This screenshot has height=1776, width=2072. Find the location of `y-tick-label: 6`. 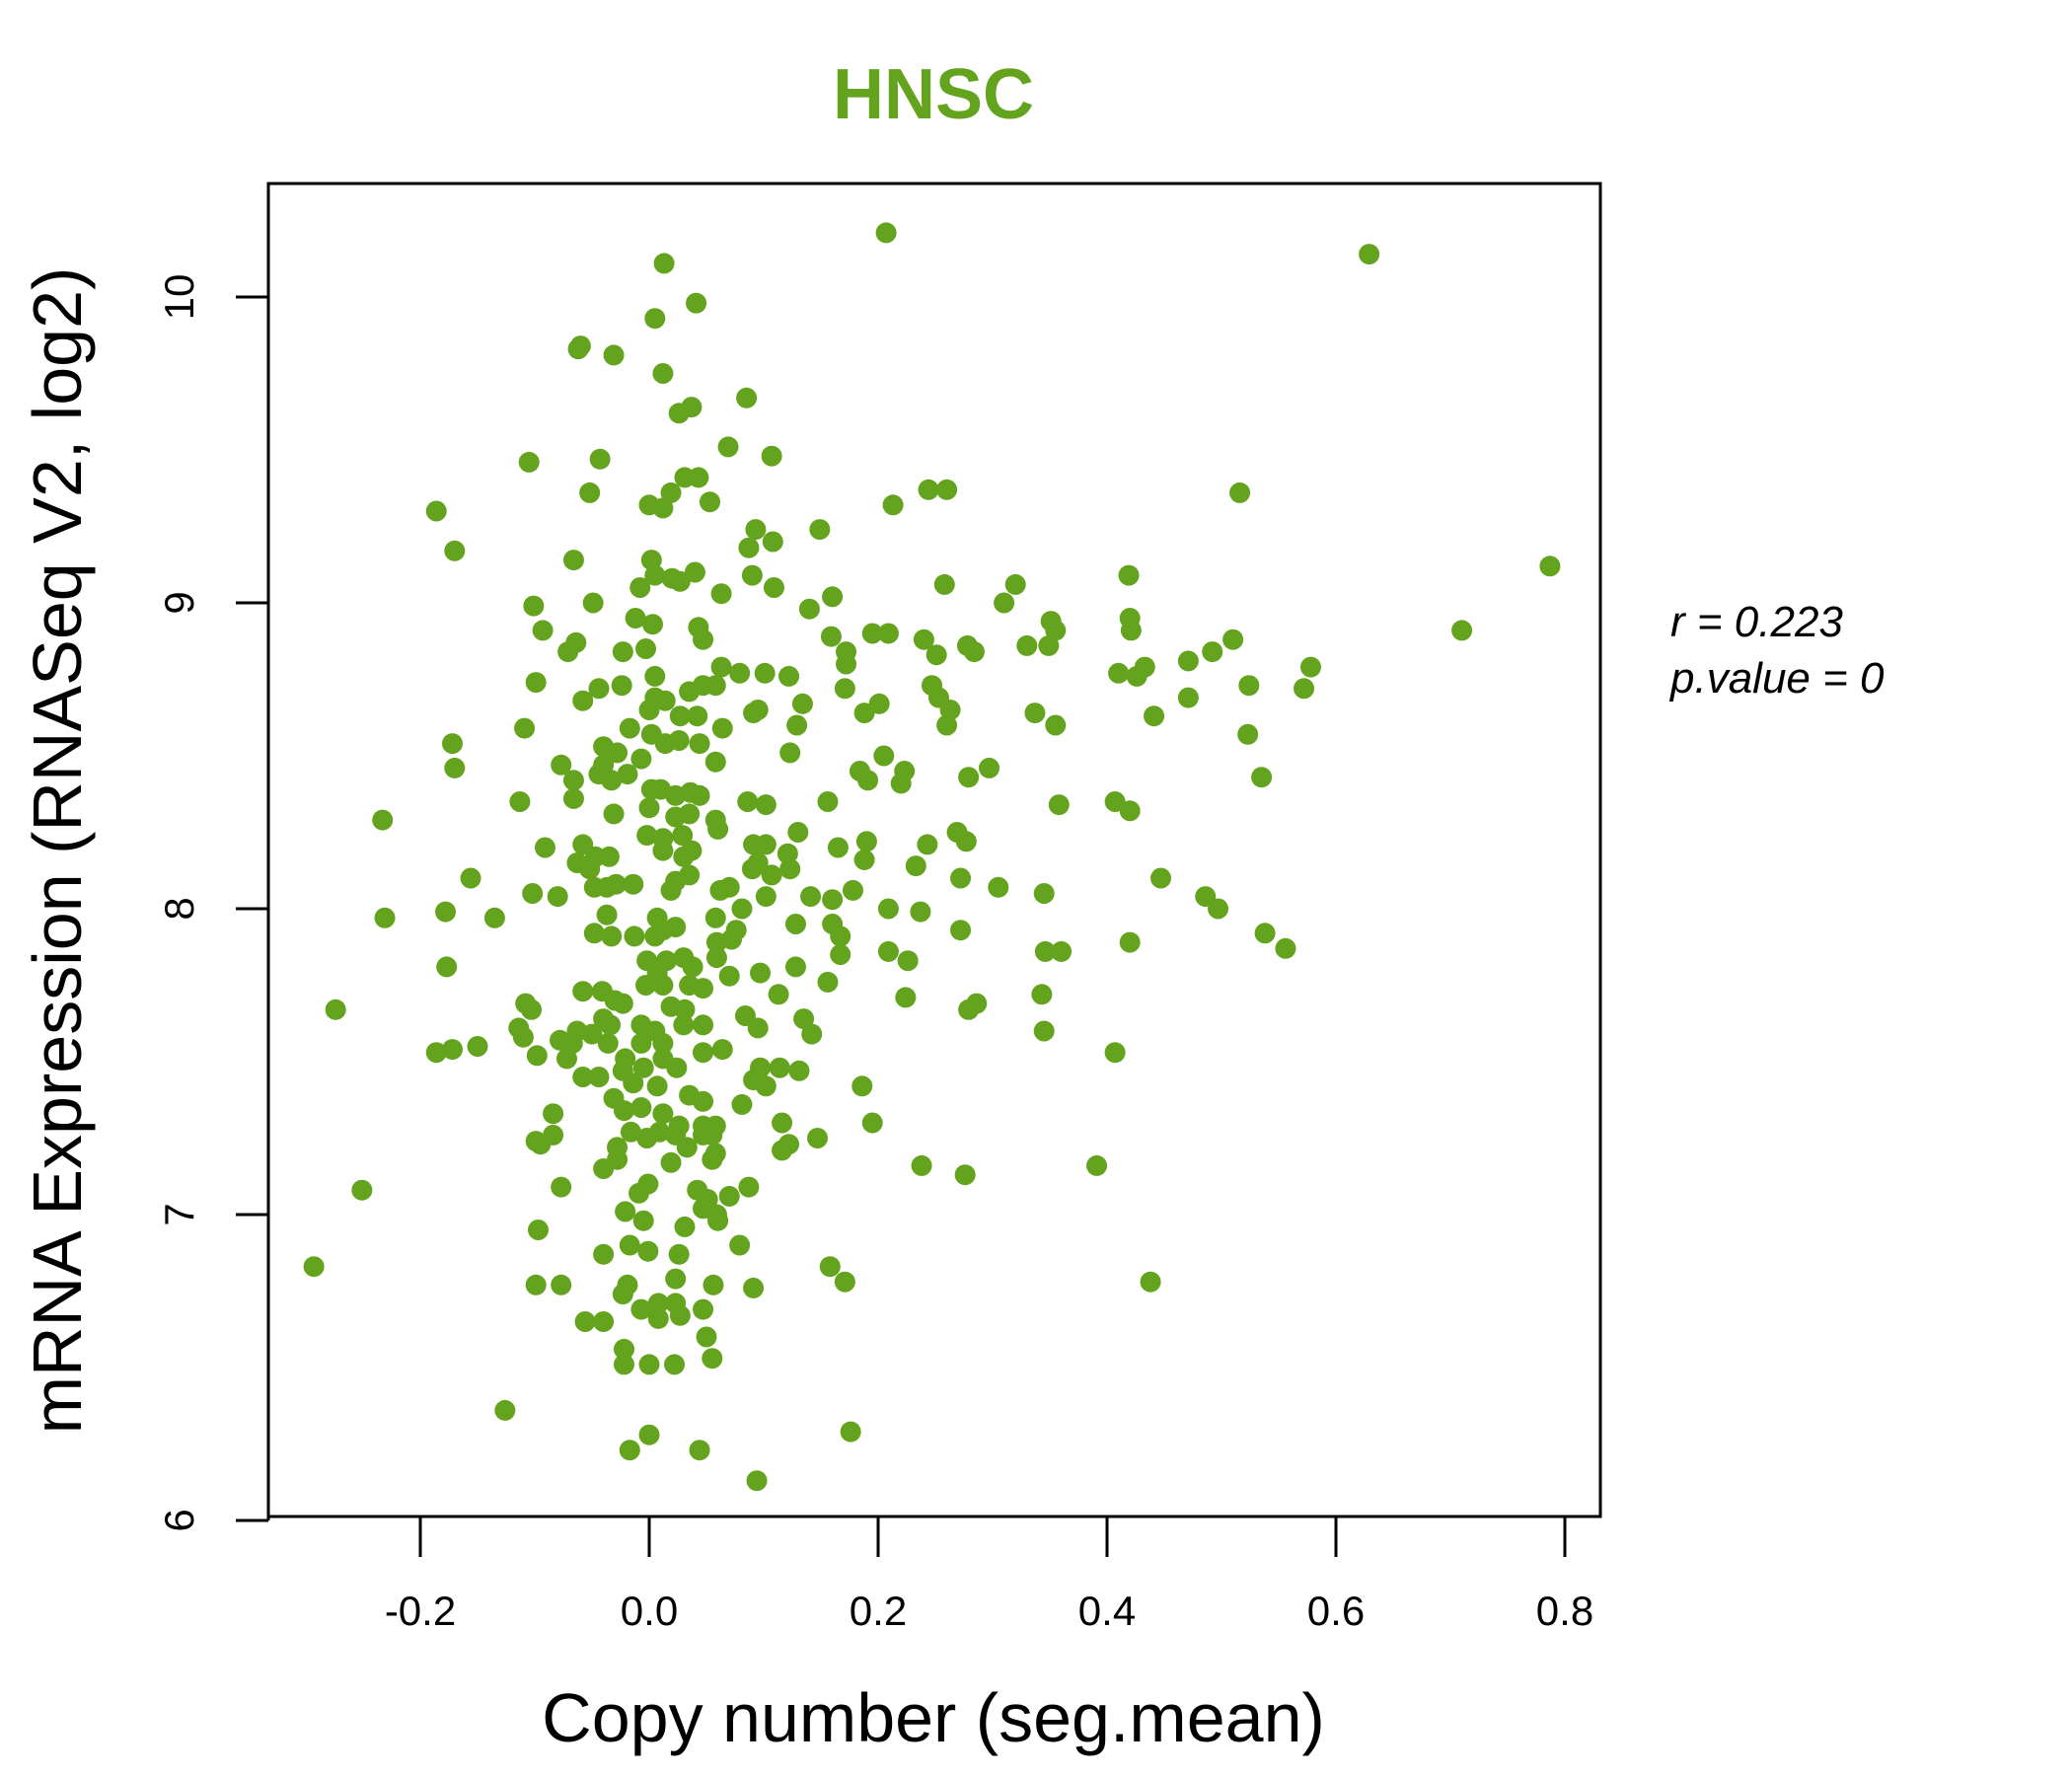

y-tick-label: 6 is located at coordinates (179, 1520).